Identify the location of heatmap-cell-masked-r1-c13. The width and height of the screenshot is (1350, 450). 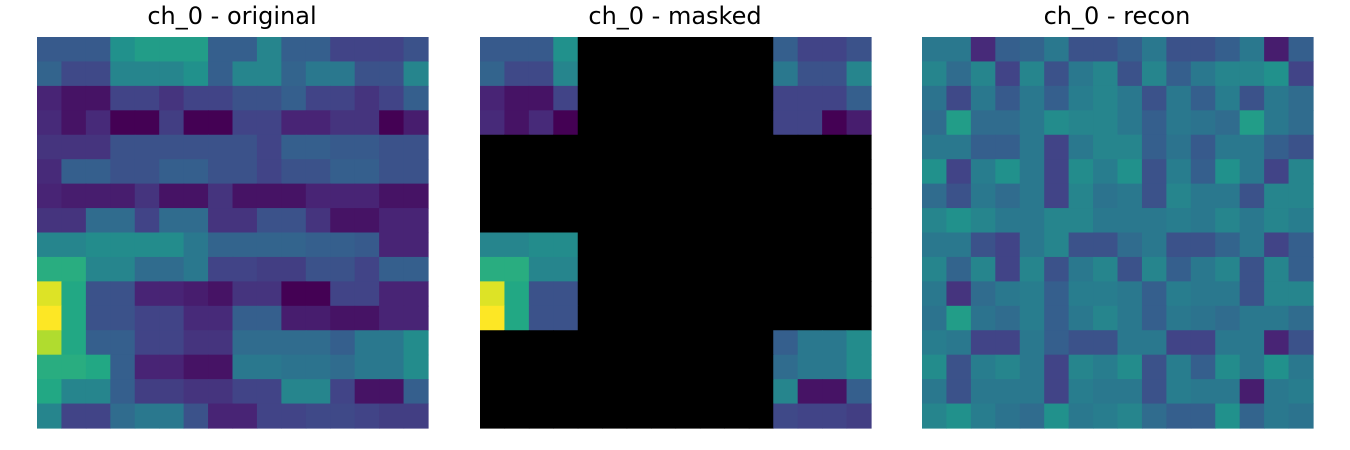
(810, 74).